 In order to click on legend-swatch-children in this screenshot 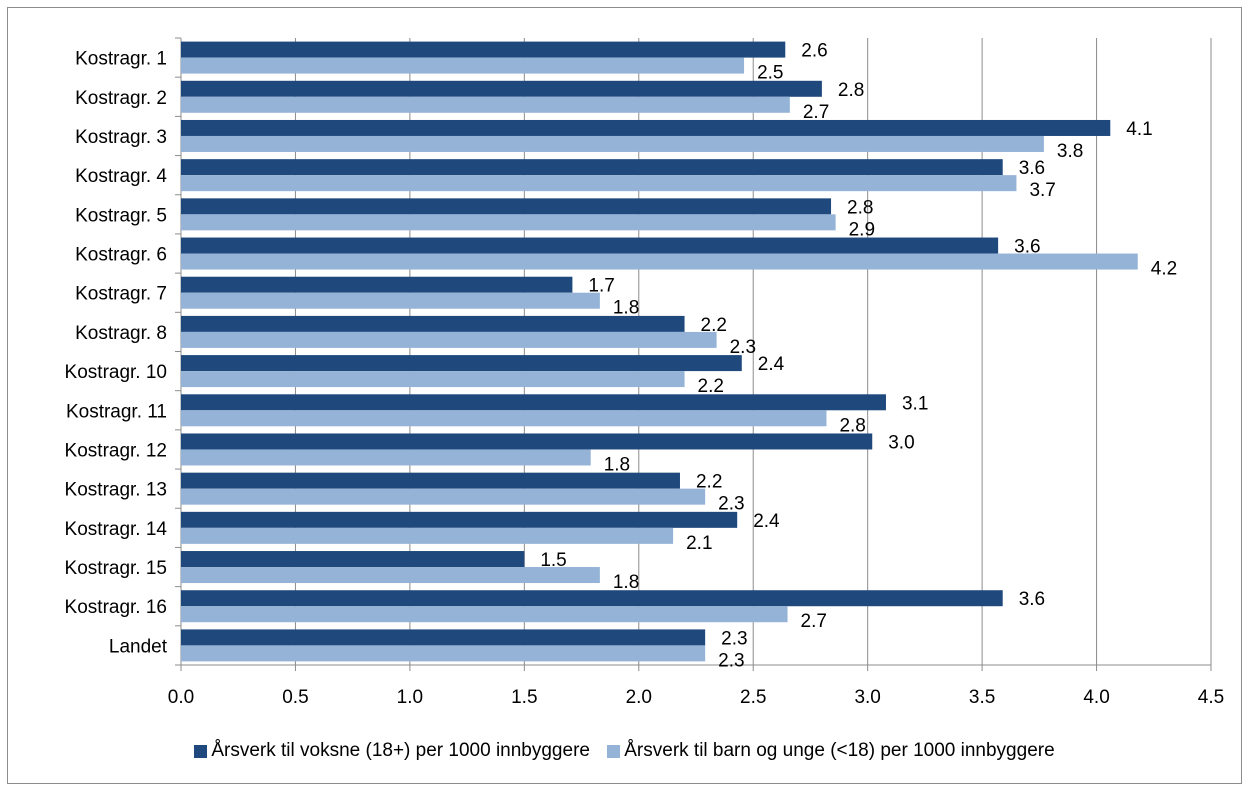, I will do `click(614, 751)`.